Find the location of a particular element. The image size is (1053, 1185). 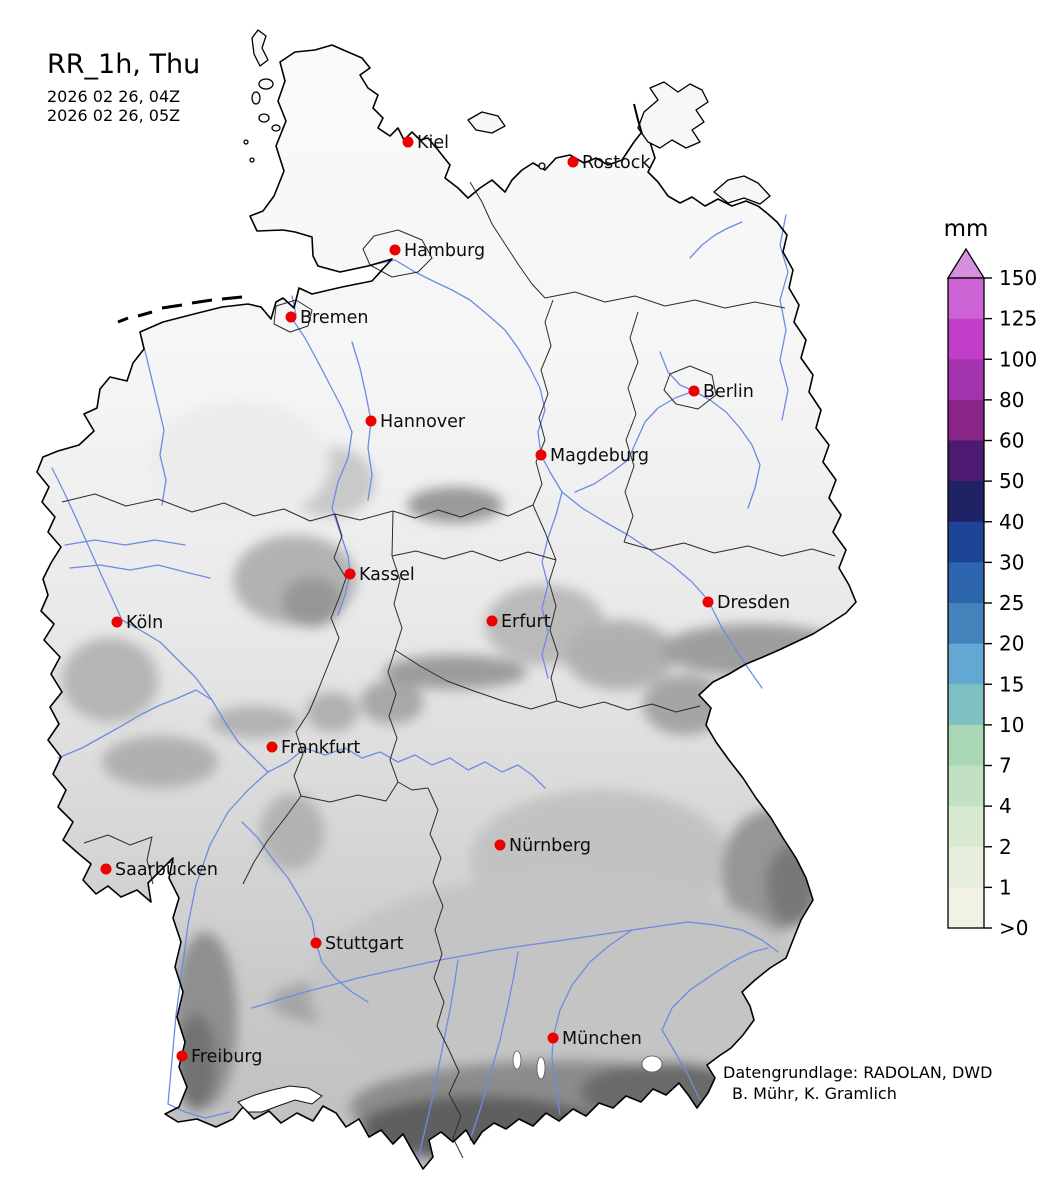

river-havel is located at coordinates (634, 441).